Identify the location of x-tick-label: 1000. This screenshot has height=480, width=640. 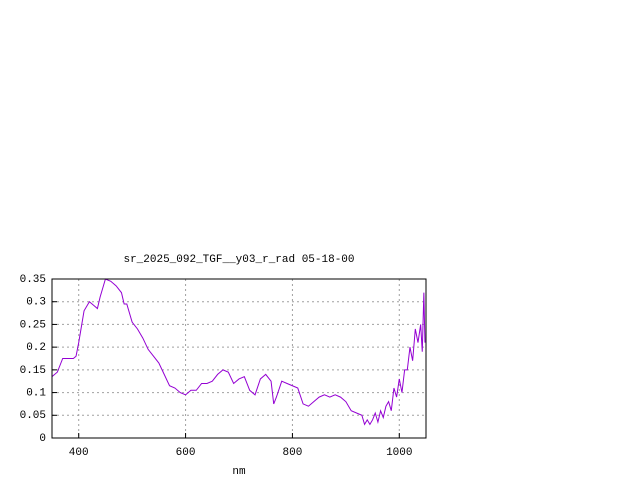
(399, 453).